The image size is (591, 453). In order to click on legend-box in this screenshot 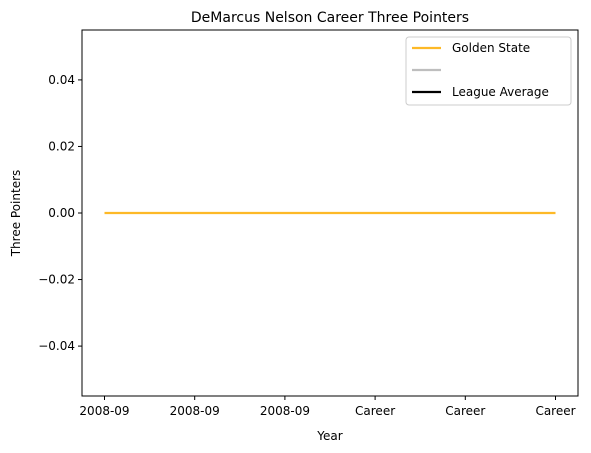, I will do `click(488, 71)`.